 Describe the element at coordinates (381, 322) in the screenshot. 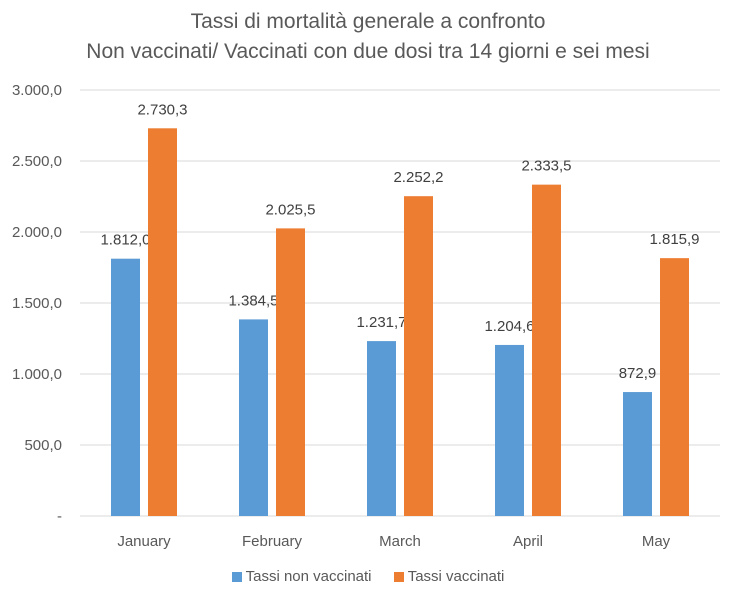

I see `data-label: 1.231,7` at that location.